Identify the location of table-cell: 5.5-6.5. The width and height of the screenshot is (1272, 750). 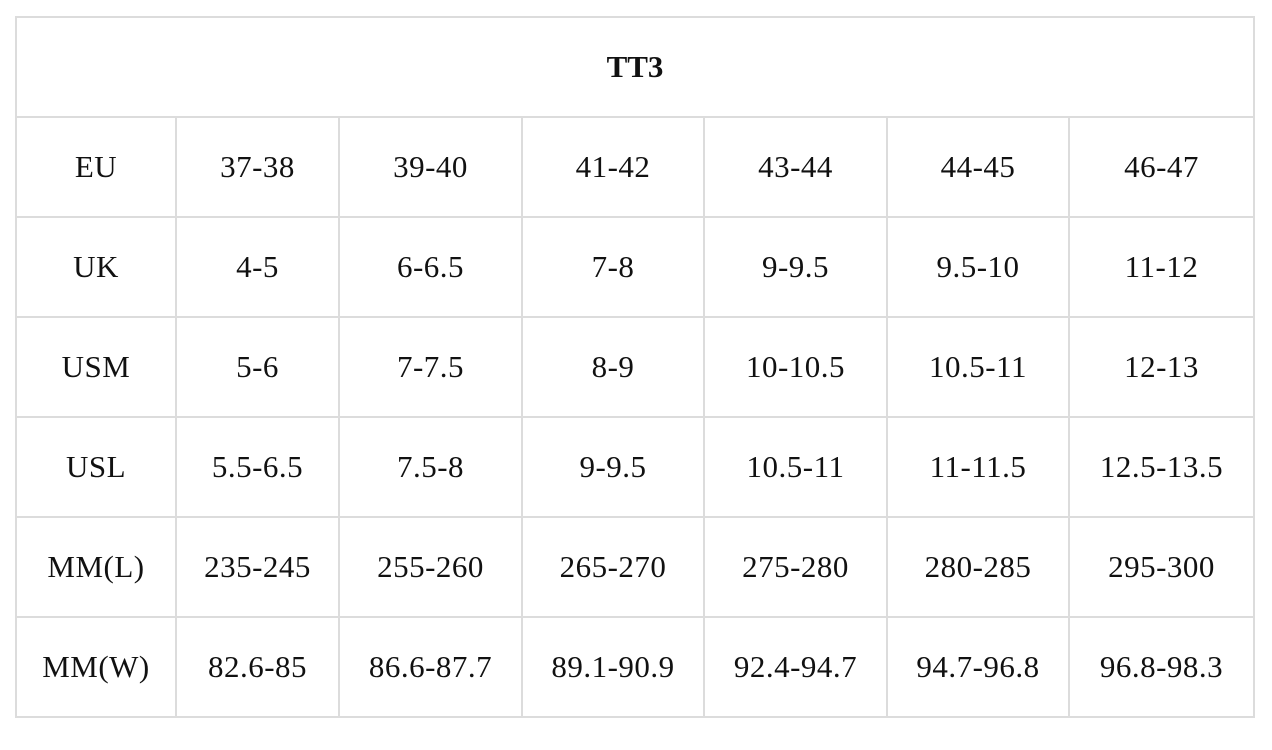
(257, 467).